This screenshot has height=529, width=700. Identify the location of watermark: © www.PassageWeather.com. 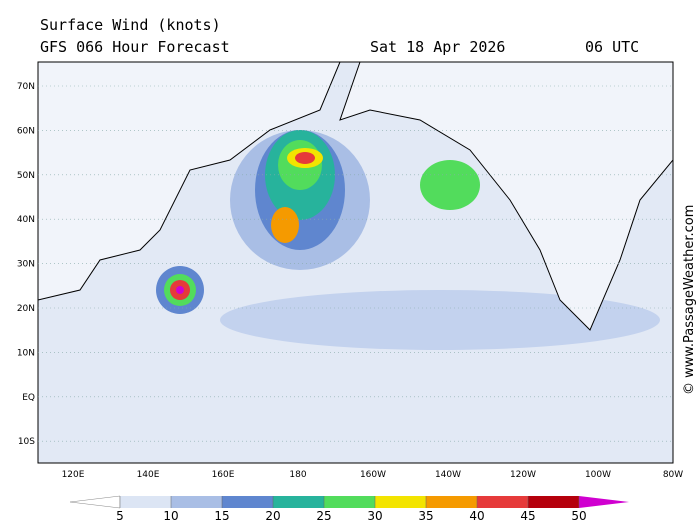
(689, 300).